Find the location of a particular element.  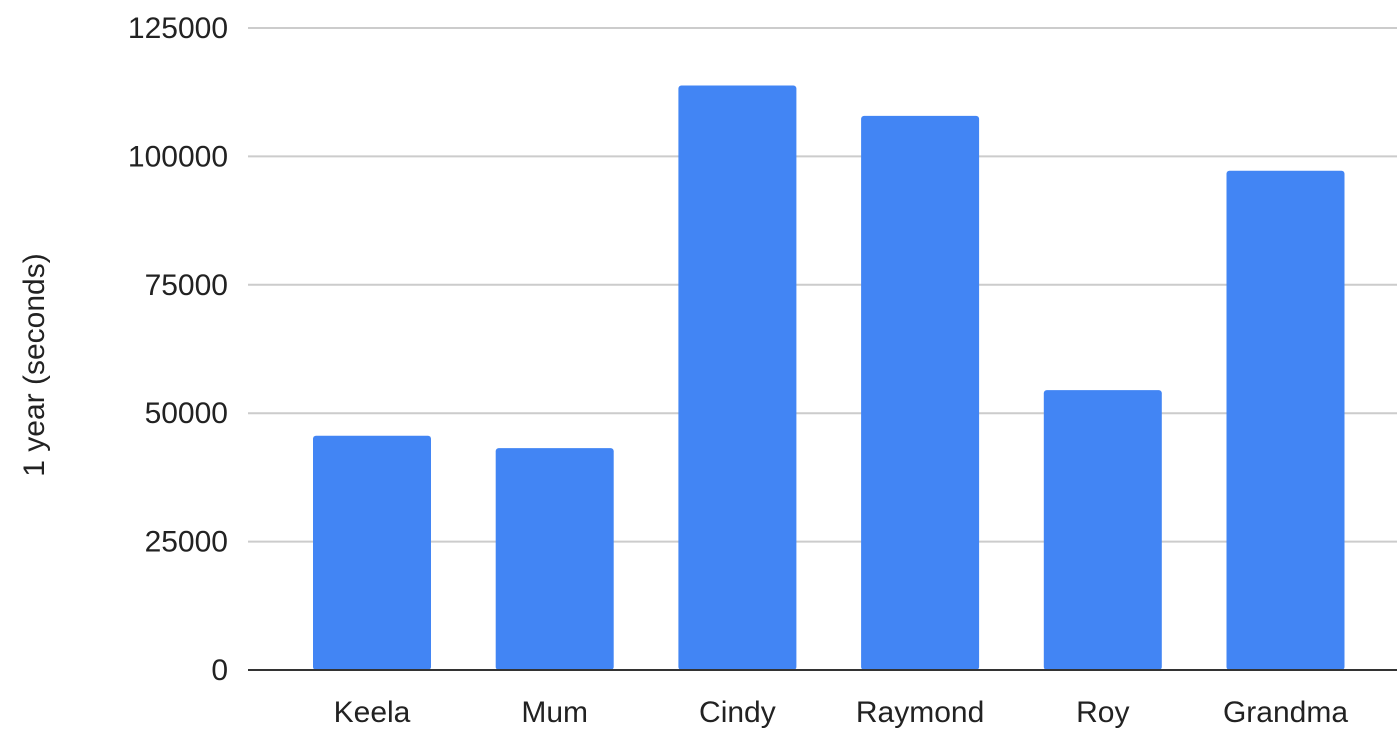

x-category-label: Raymond is located at coordinates (920, 712).